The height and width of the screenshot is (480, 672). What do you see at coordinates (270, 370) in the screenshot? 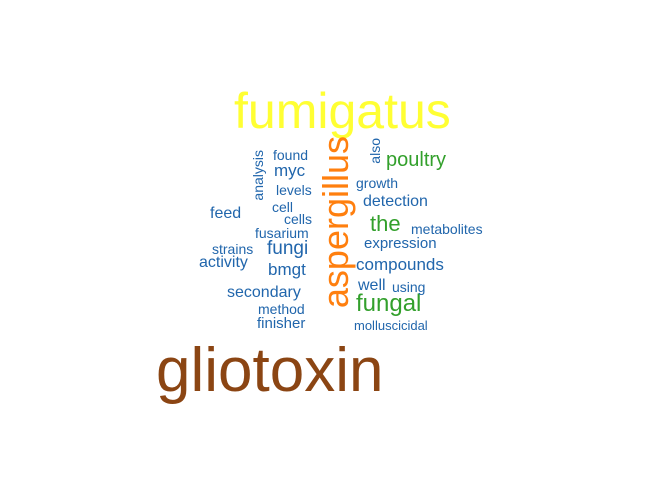
I see `word-gliotoxin: gliotoxin` at bounding box center [270, 370].